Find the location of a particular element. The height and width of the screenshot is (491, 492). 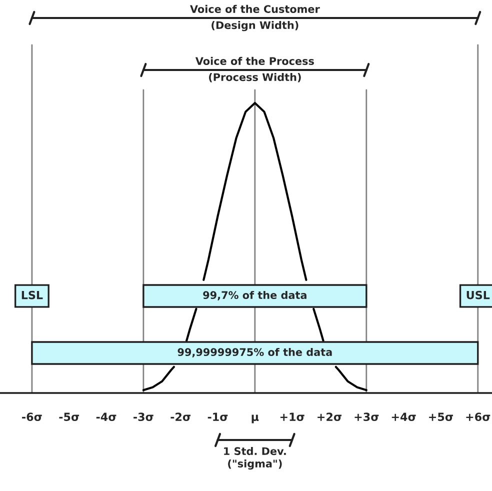

x-tick-label: -5σ is located at coordinates (69, 417).